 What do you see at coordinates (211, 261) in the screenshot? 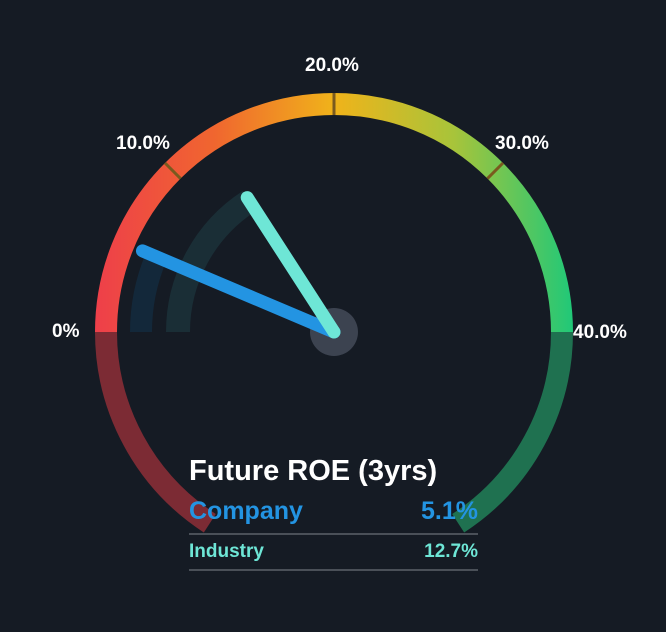
I see `industry-value-arc` at bounding box center [211, 261].